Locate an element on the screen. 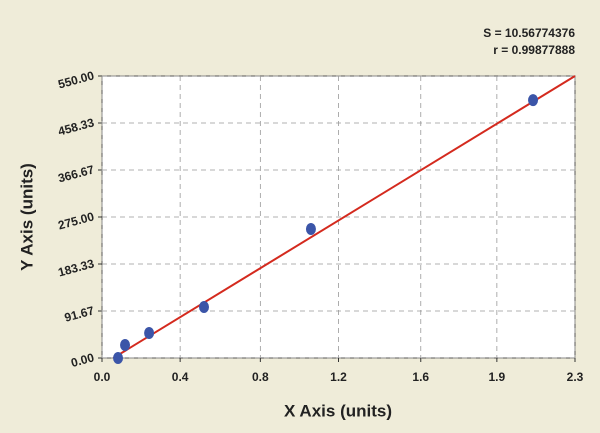 The width and height of the screenshot is (600, 433). y-axis-label: Y Axis (units) is located at coordinates (26, 217).